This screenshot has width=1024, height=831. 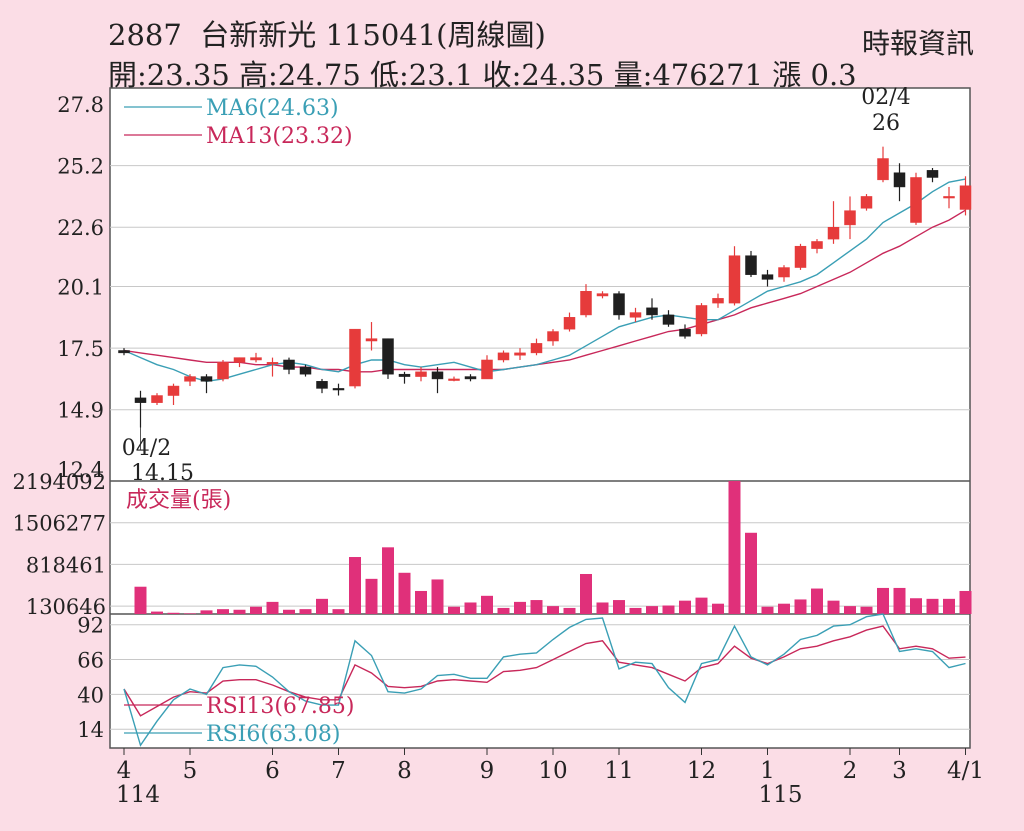 I want to click on x-tick-label: 5, so click(x=190, y=771).